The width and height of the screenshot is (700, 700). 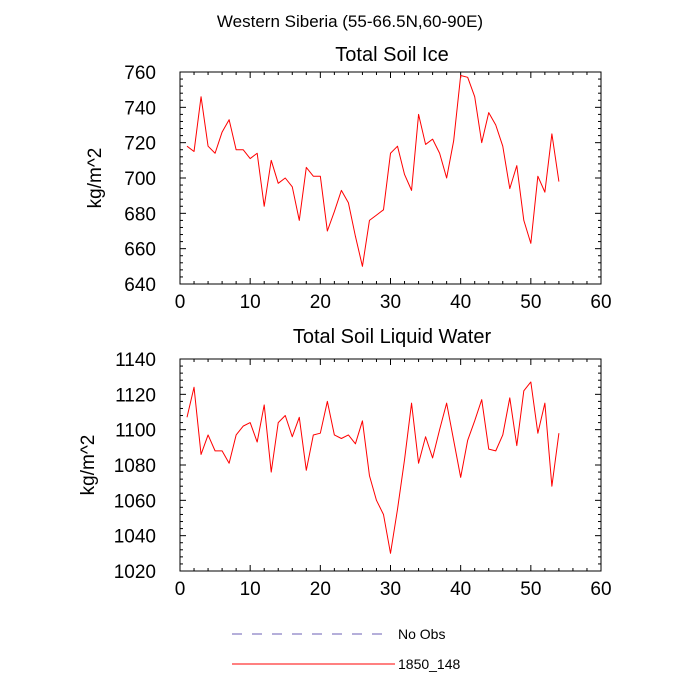 I want to click on total-soil-liquid-water-xtick-label: 0, so click(x=180, y=589).